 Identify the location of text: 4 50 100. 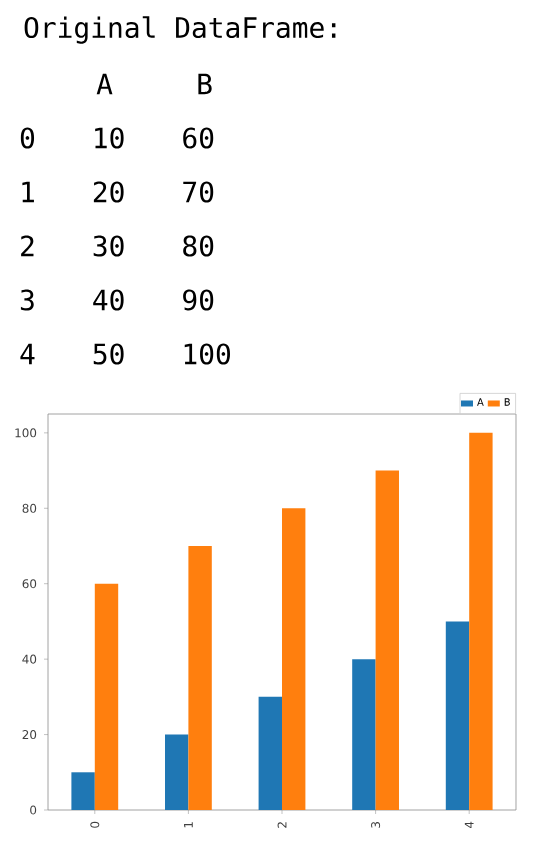
(125, 354).